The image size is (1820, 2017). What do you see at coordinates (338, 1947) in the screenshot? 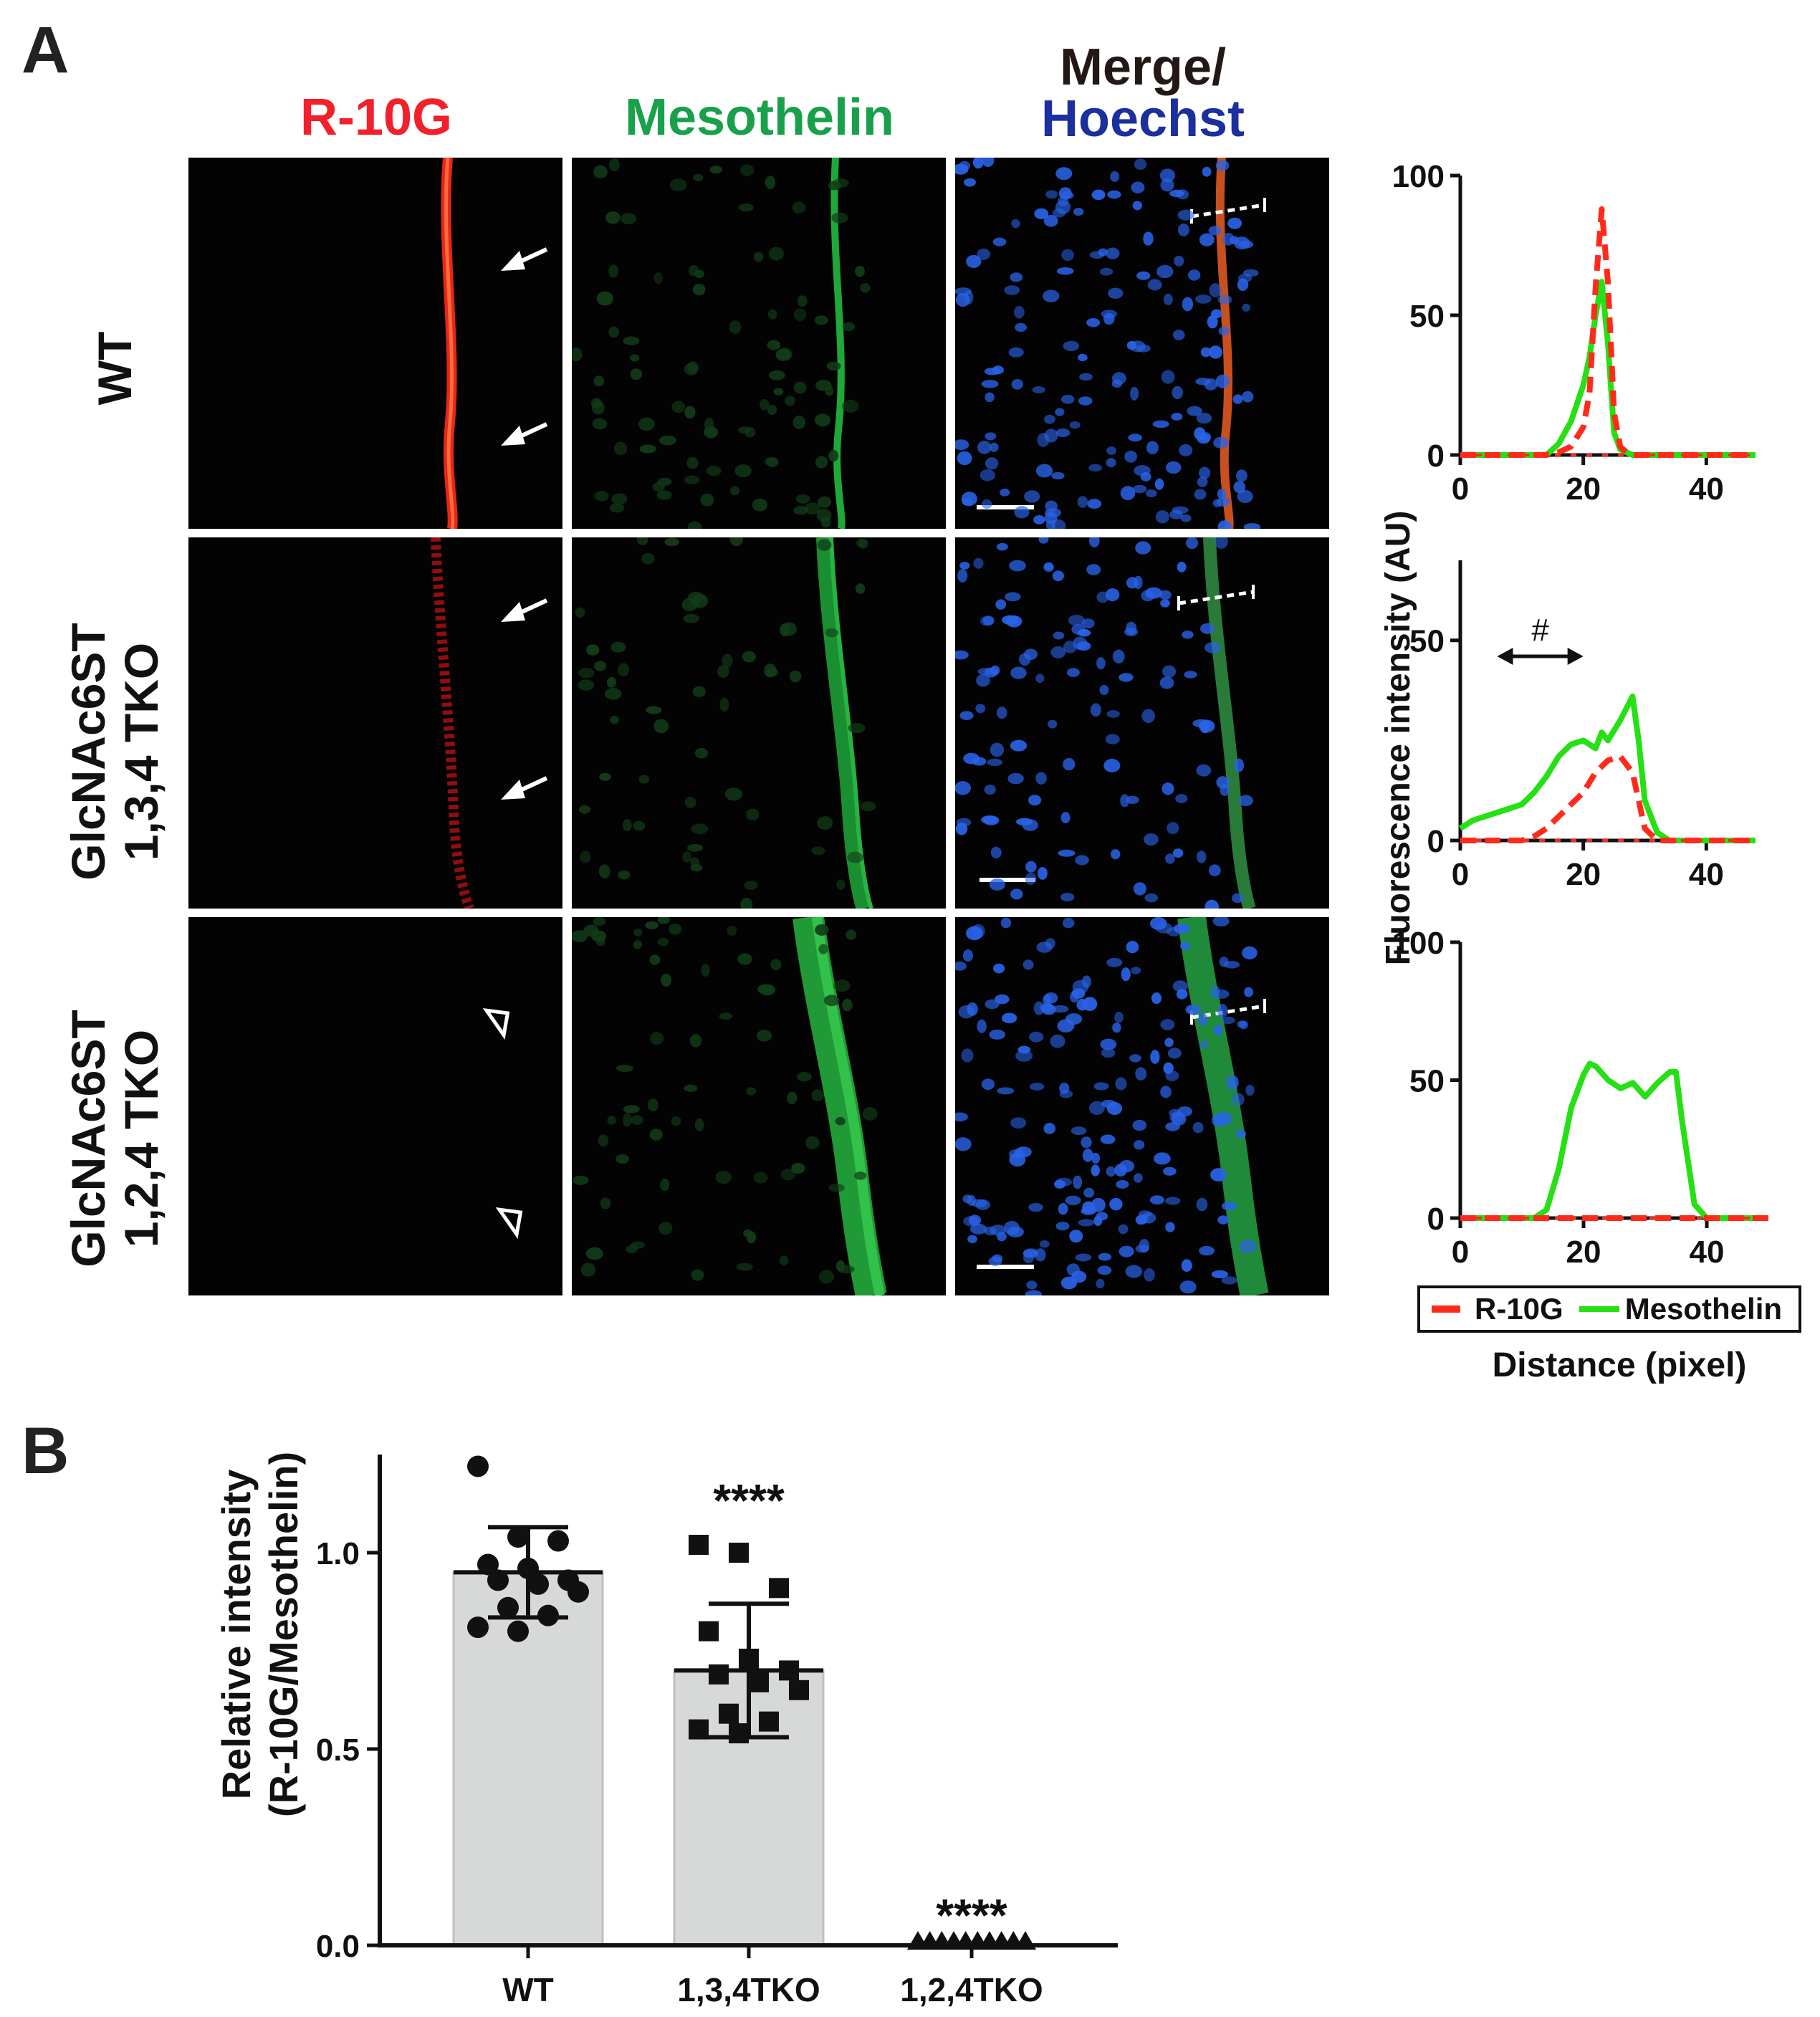
I see `y-tick-label: 0.0` at bounding box center [338, 1947].